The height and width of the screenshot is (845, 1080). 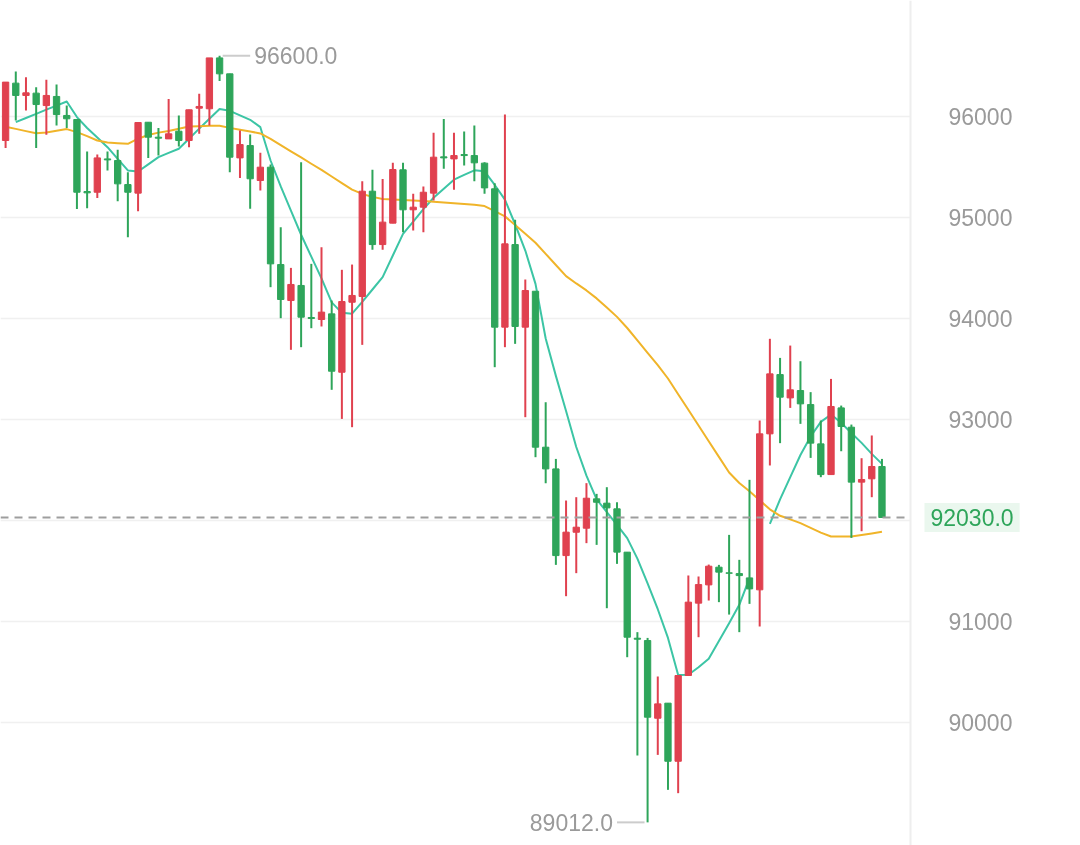 I want to click on annotation: 89012.0, so click(x=571, y=822).